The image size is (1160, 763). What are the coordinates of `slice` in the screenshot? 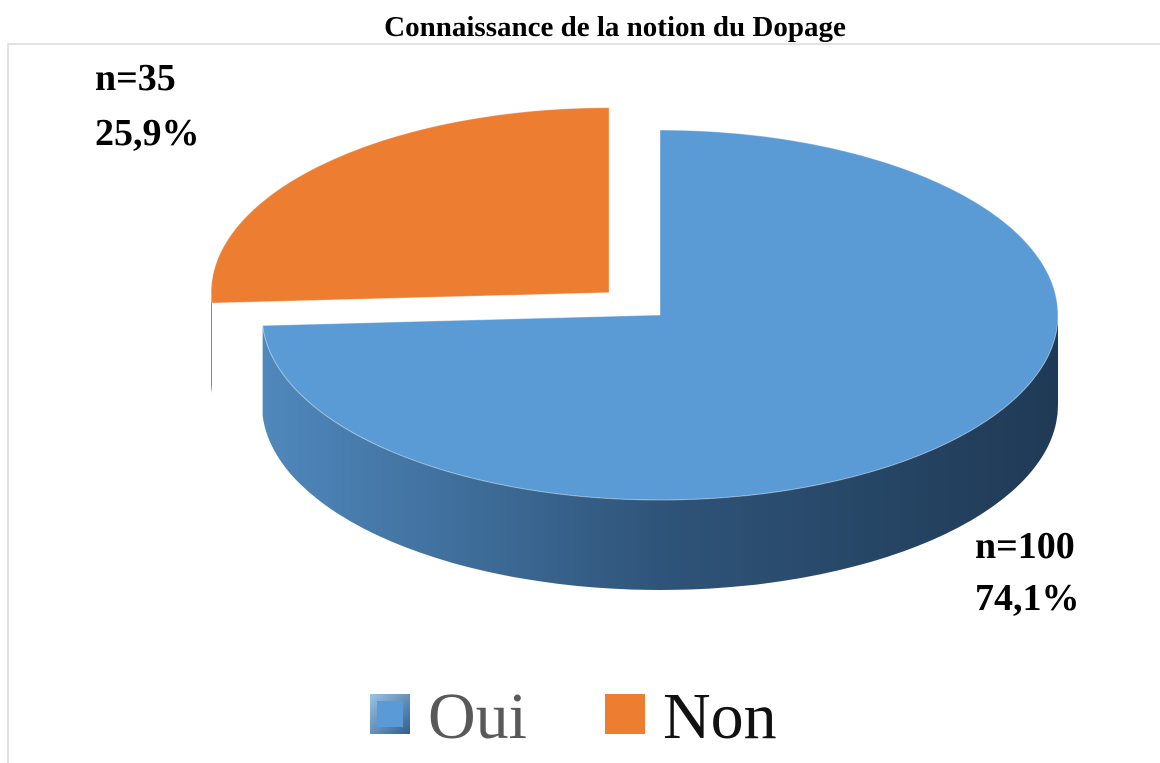 It's located at (410, 205).